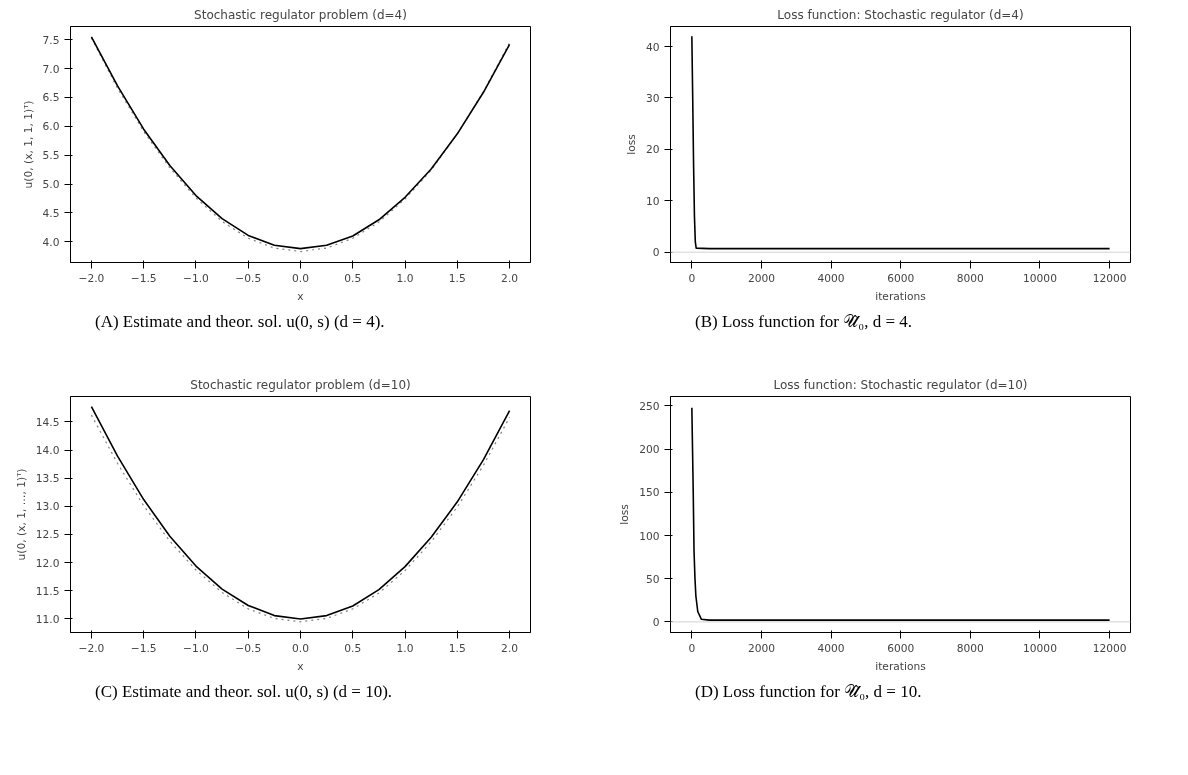 This screenshot has width=1188, height=775. What do you see at coordinates (300, 384) in the screenshot?
I see `chart-title: Stochastic regulator problem (d=10)` at bounding box center [300, 384].